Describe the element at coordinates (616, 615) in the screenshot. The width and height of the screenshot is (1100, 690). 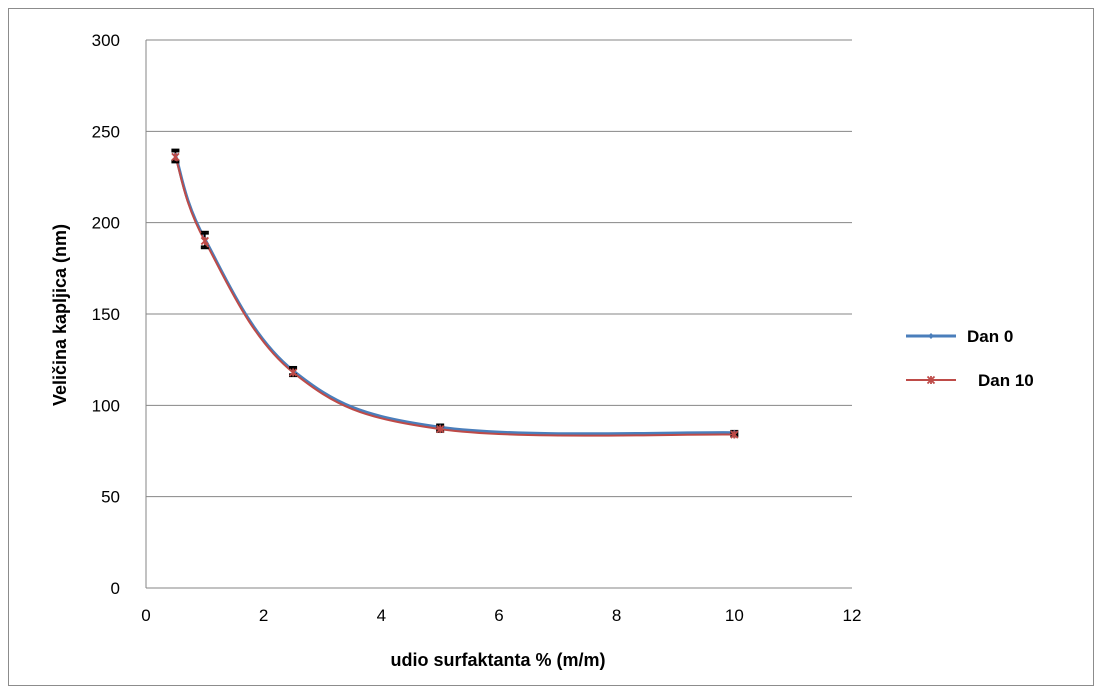
I see `x-tick-label: 8` at that location.